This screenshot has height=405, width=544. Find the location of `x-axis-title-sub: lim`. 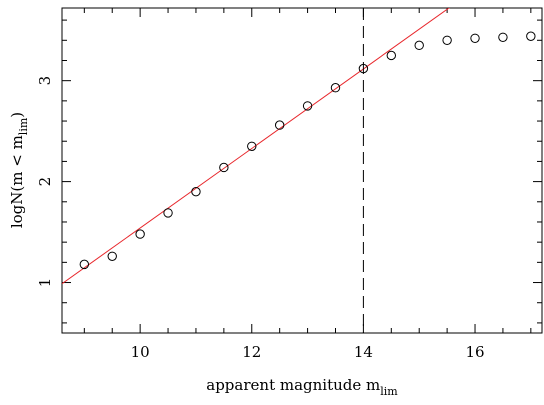

x-axis-title-sub: lim is located at coordinates (389, 391).